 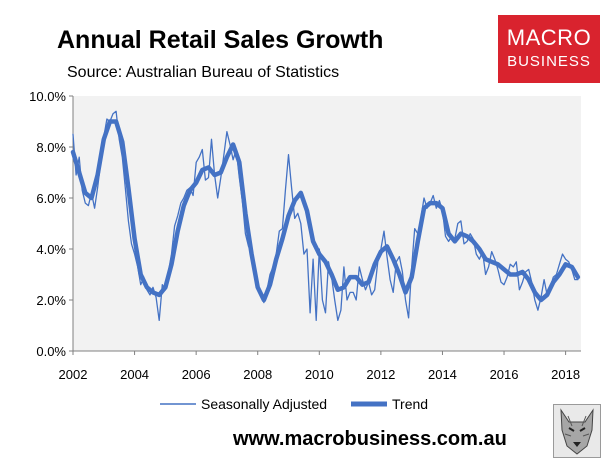 I want to click on x-tick-label: 2014, so click(x=442, y=374).